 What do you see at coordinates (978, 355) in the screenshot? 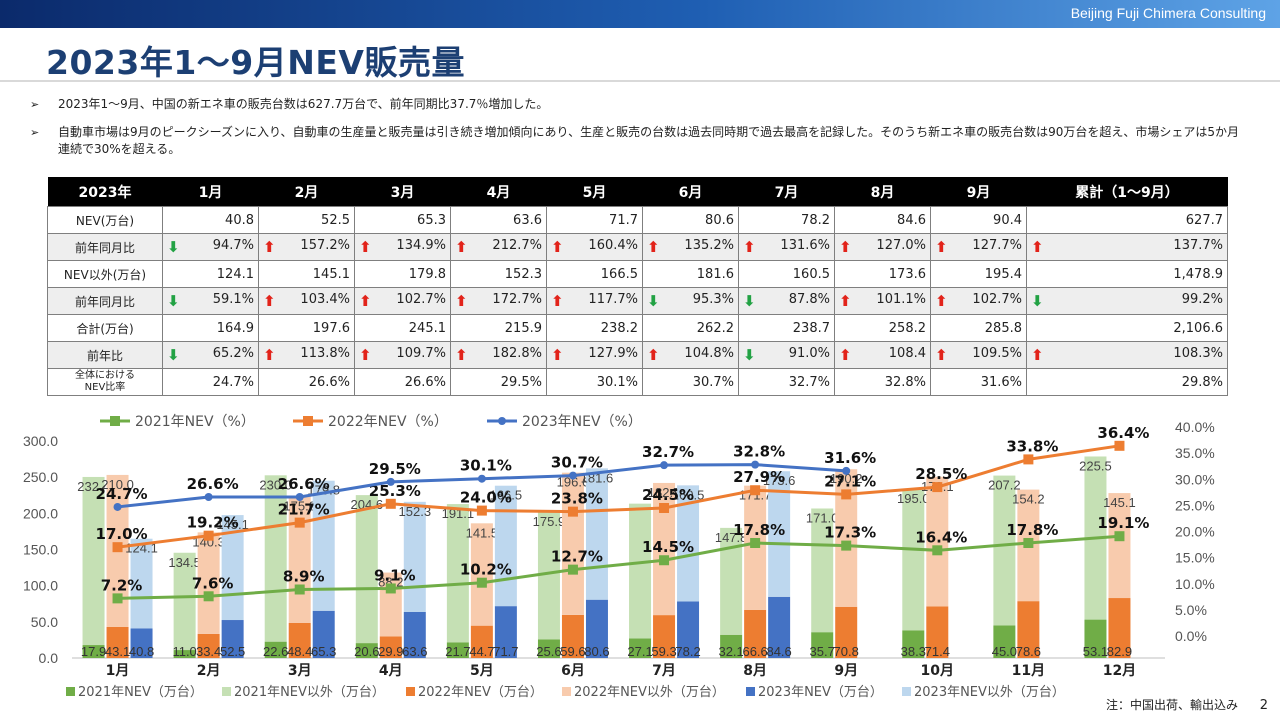
I see `table-cell: ⬆ 109.5%` at bounding box center [978, 355].